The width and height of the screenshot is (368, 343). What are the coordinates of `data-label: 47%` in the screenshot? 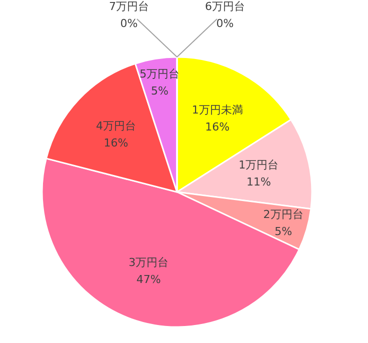 It's located at (148, 279).